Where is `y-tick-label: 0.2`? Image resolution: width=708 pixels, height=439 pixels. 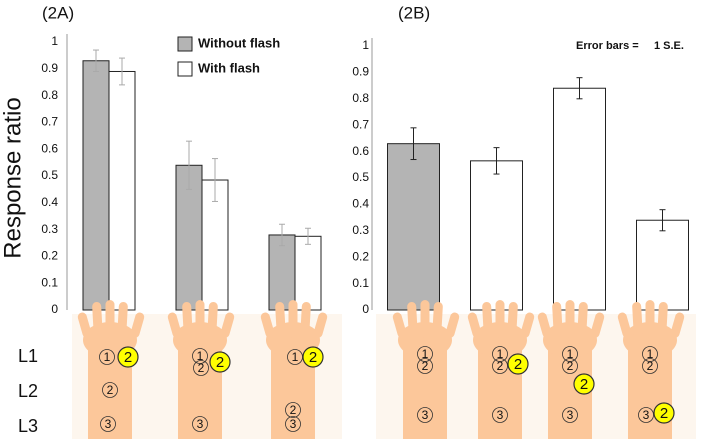
y-tick-label: 0.2 is located at coordinates (49, 256).